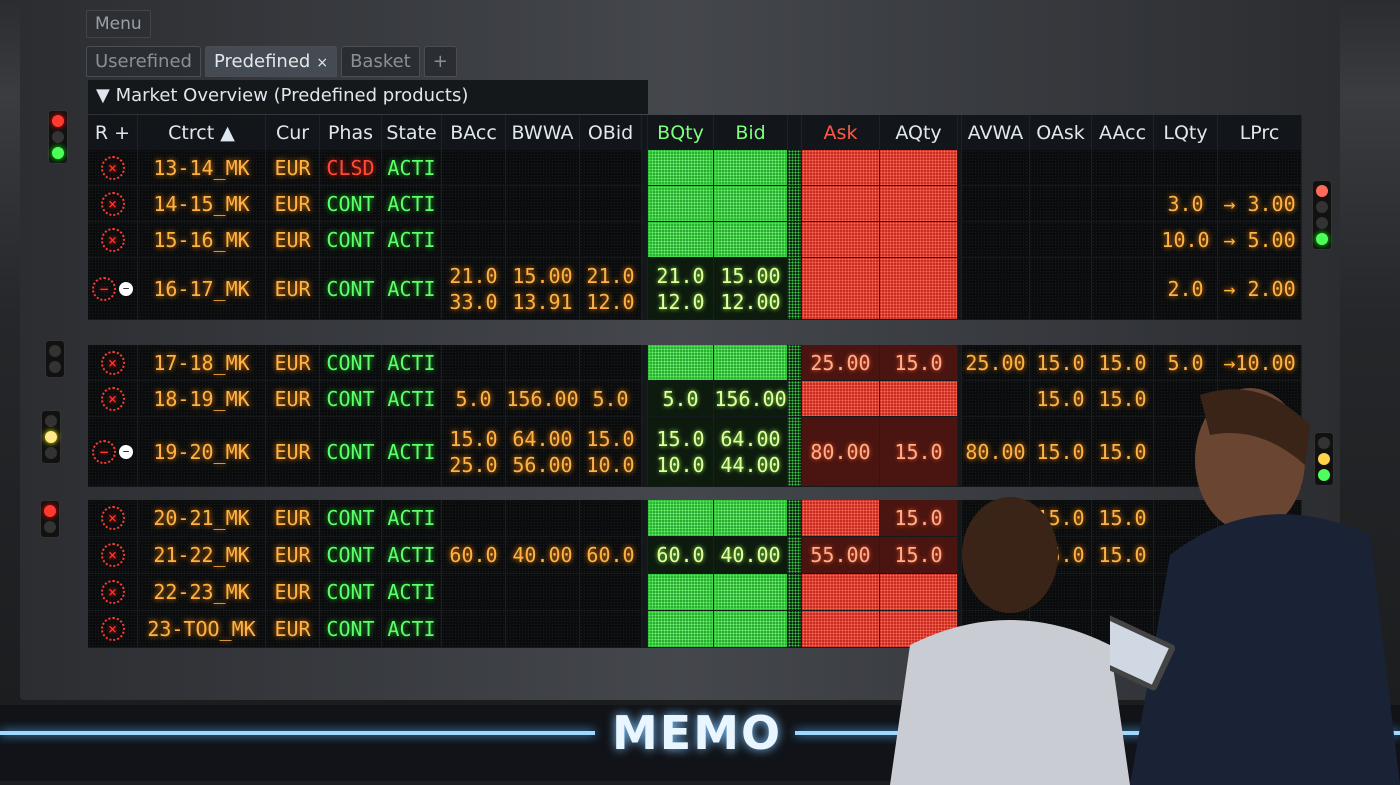 The image size is (1400, 785). I want to click on column-header-ask: Ask, so click(841, 132).